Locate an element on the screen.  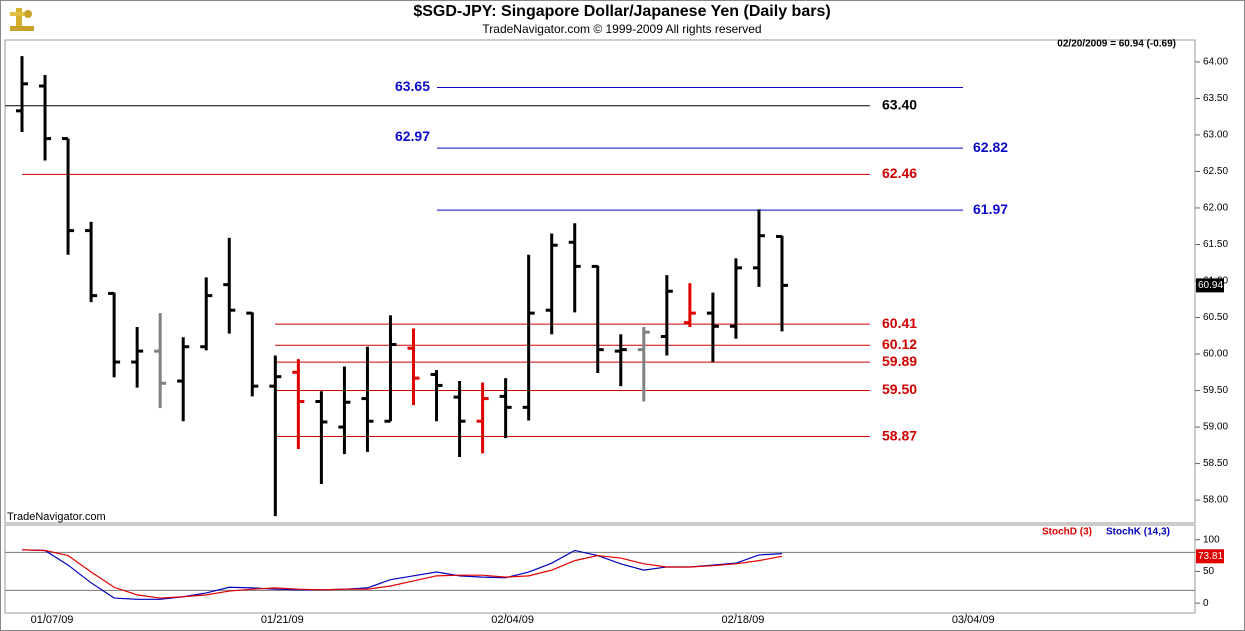
legend-entry: StochD (3) is located at coordinates (1067, 532).